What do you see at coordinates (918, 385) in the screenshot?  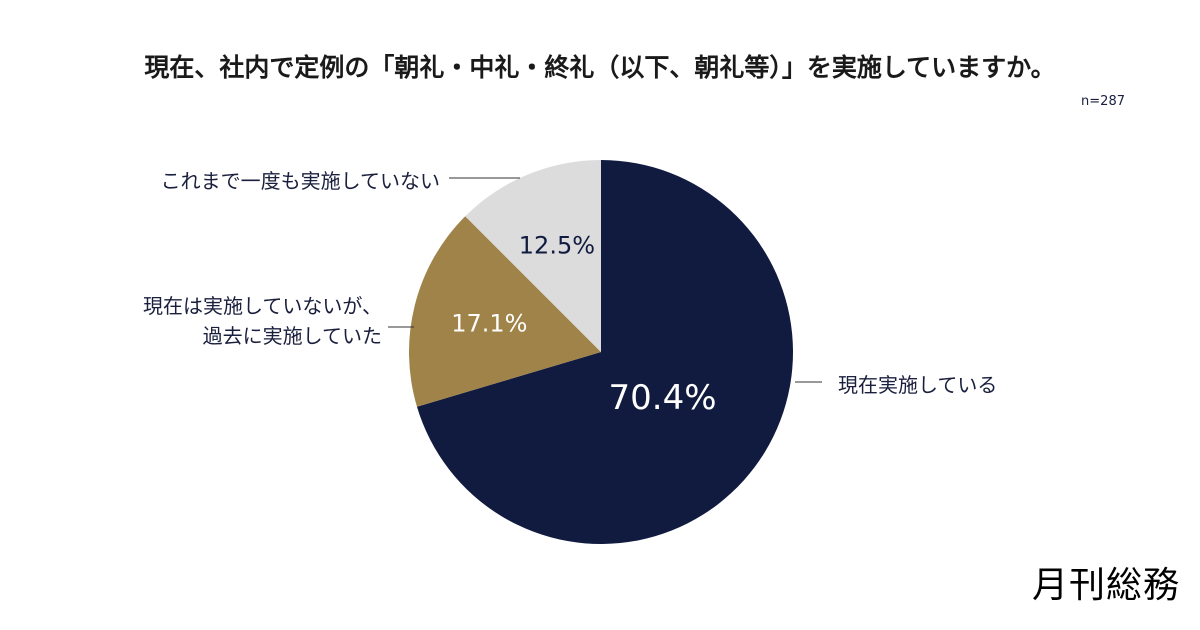 I see `legend-label-implementing: 現在実施している` at bounding box center [918, 385].